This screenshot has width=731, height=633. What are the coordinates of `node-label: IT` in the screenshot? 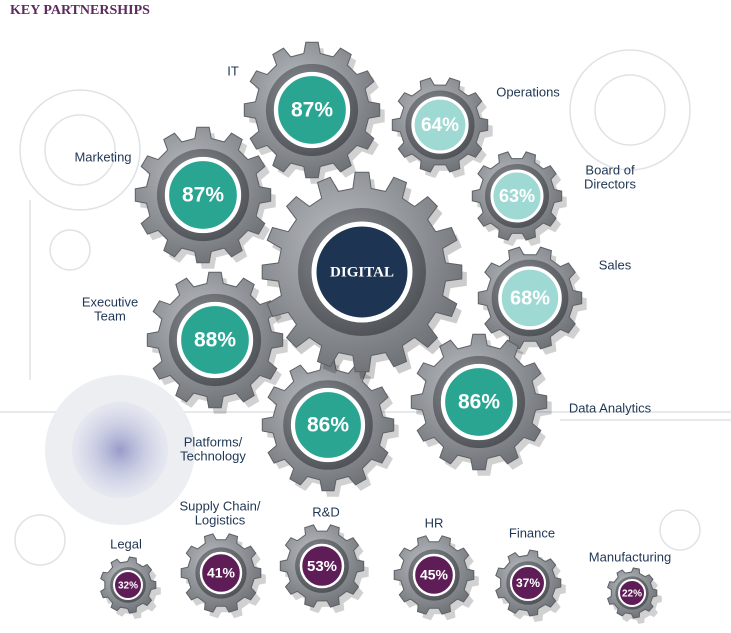 It's located at (233, 70).